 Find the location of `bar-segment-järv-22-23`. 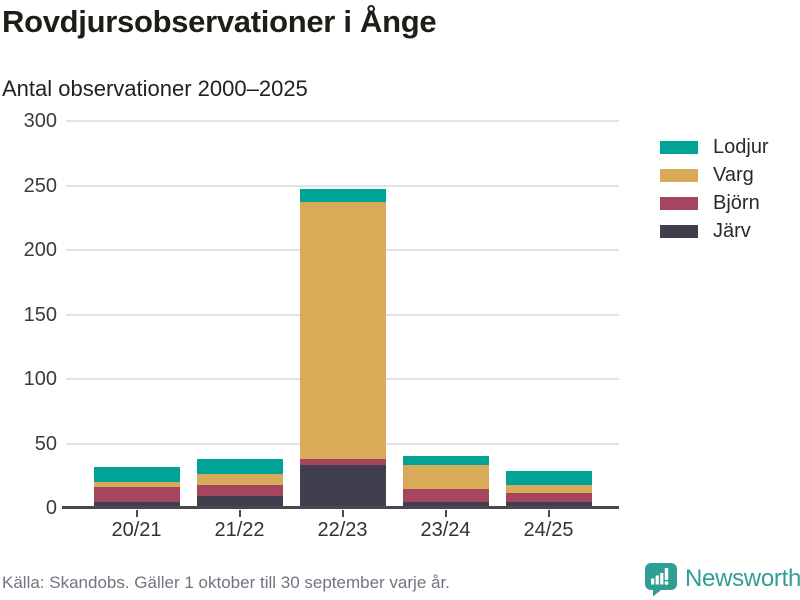

bar-segment-järv-22-23 is located at coordinates (342, 486).